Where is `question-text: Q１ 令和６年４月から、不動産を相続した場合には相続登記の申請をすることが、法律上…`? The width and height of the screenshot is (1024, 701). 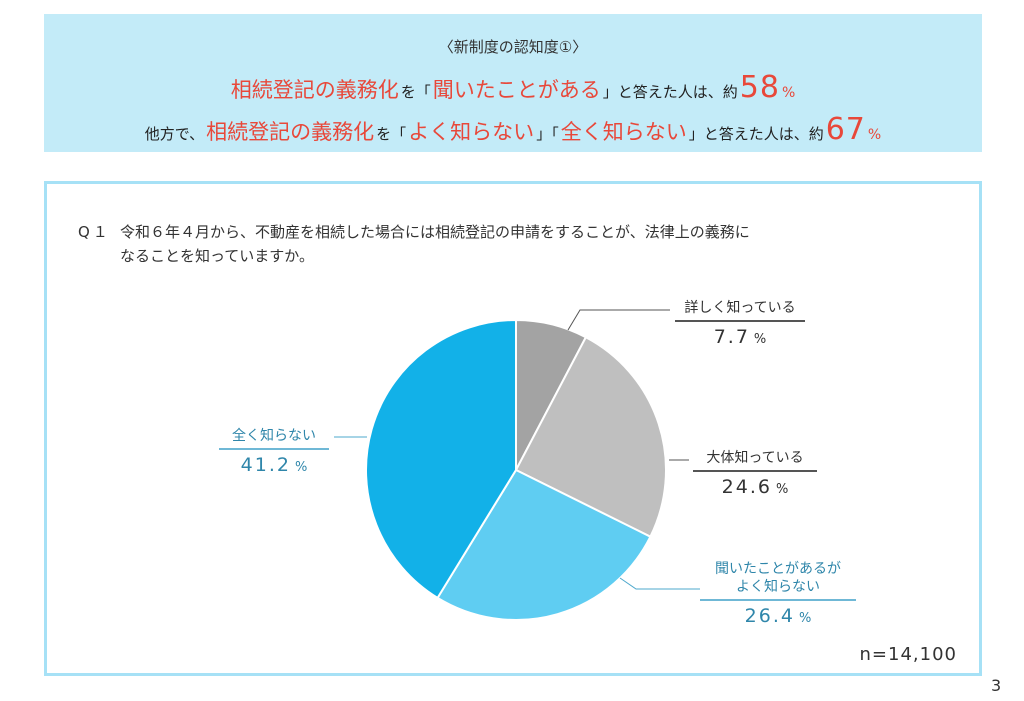 question-text: Q１ 令和６年４月から、不動産を相続した場合には相続登記の申請をすることが、法律上… is located at coordinates (503, 244).